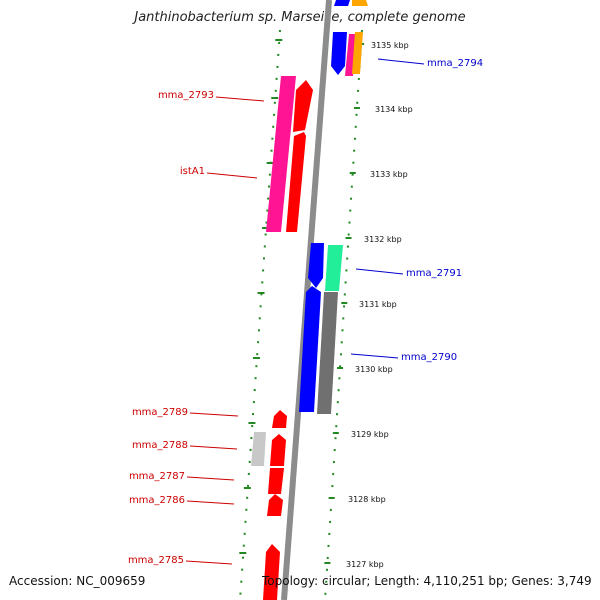 This screenshot has height=600, width=600. What do you see at coordinates (296, 182) in the screenshot?
I see `gene-red-ista1` at bounding box center [296, 182].